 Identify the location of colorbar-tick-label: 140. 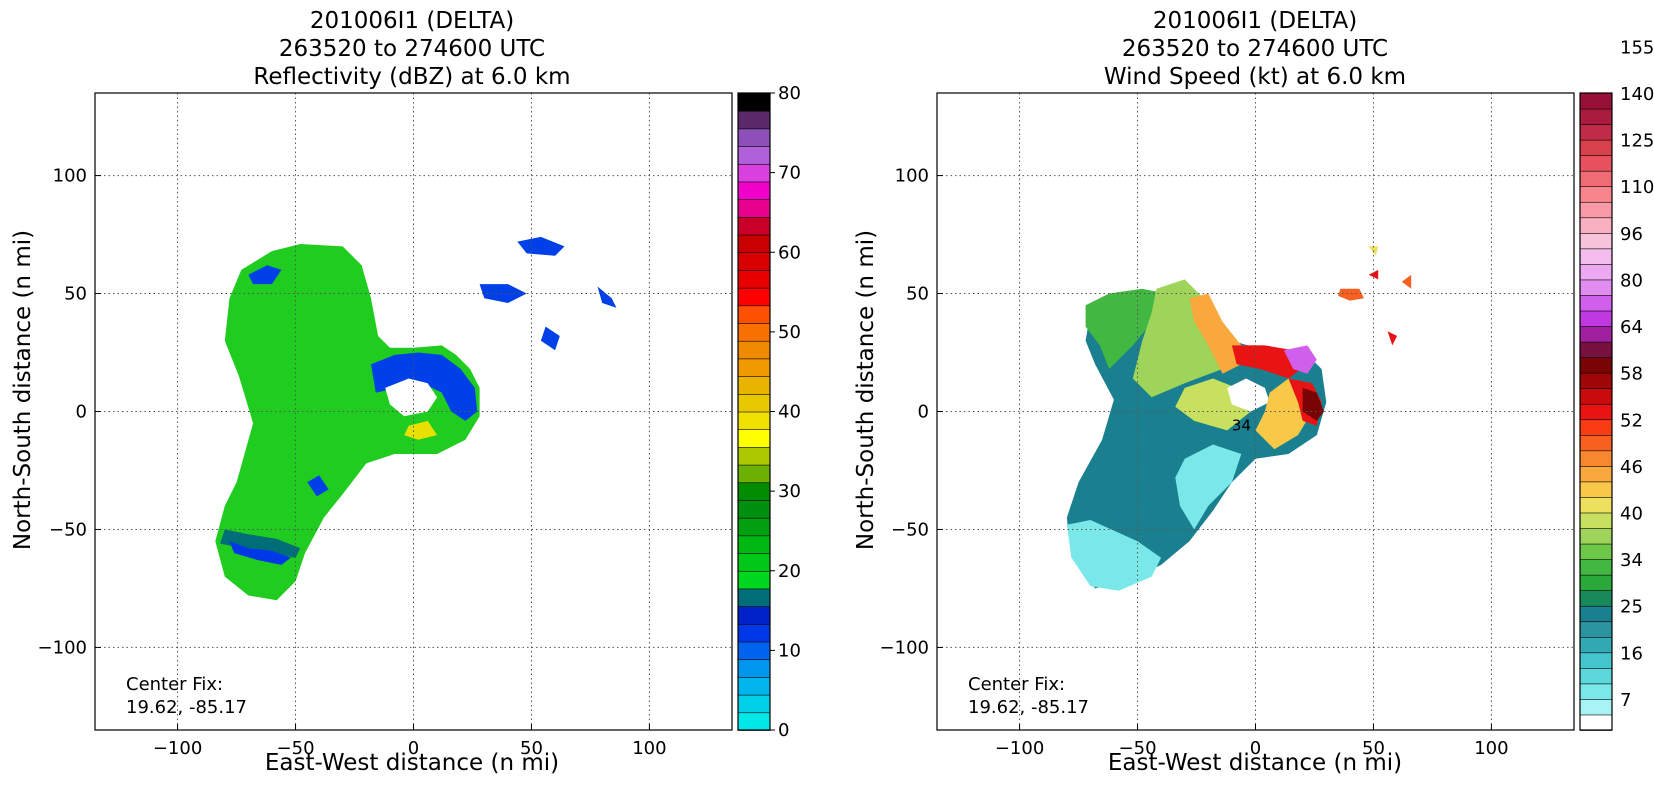
(1637, 94).